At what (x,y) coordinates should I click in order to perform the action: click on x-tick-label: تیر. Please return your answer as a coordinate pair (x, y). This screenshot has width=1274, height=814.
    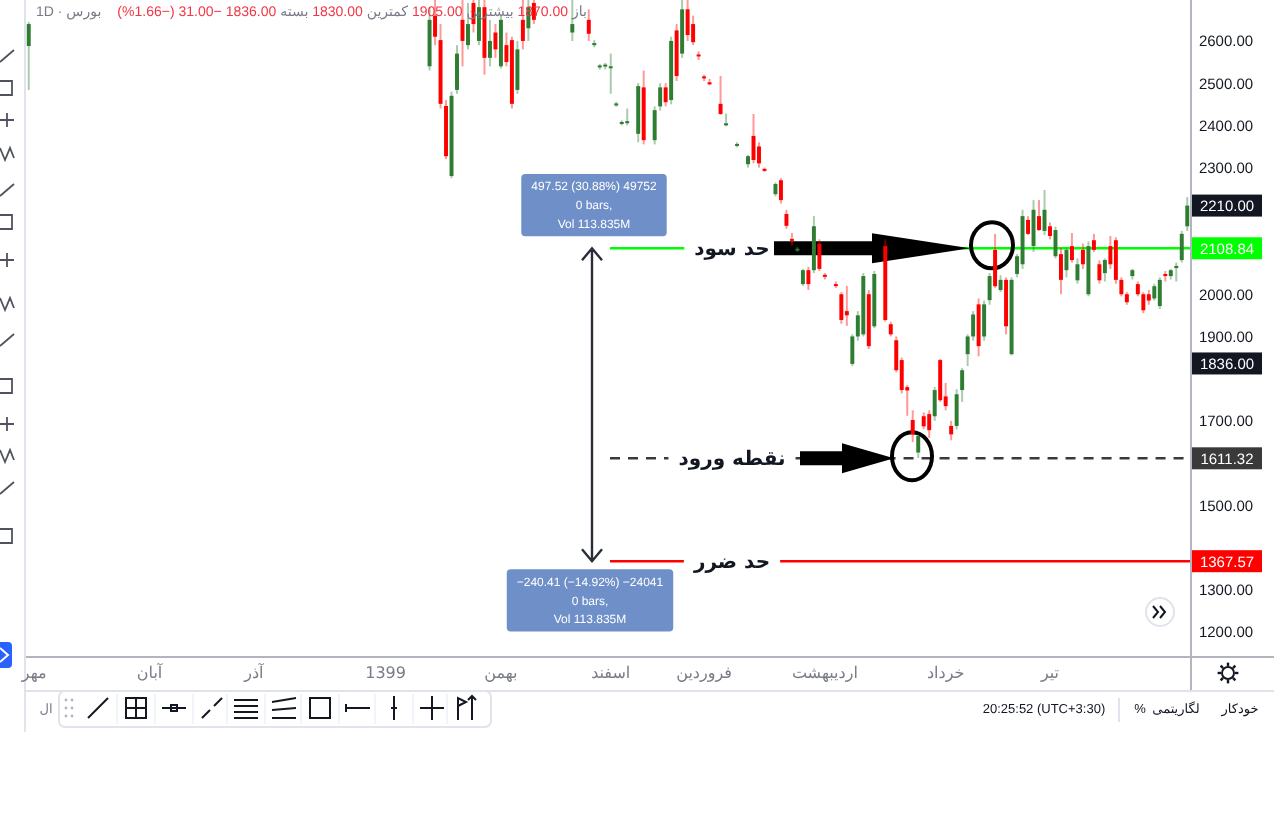
    Looking at the image, I should click on (1049, 673).